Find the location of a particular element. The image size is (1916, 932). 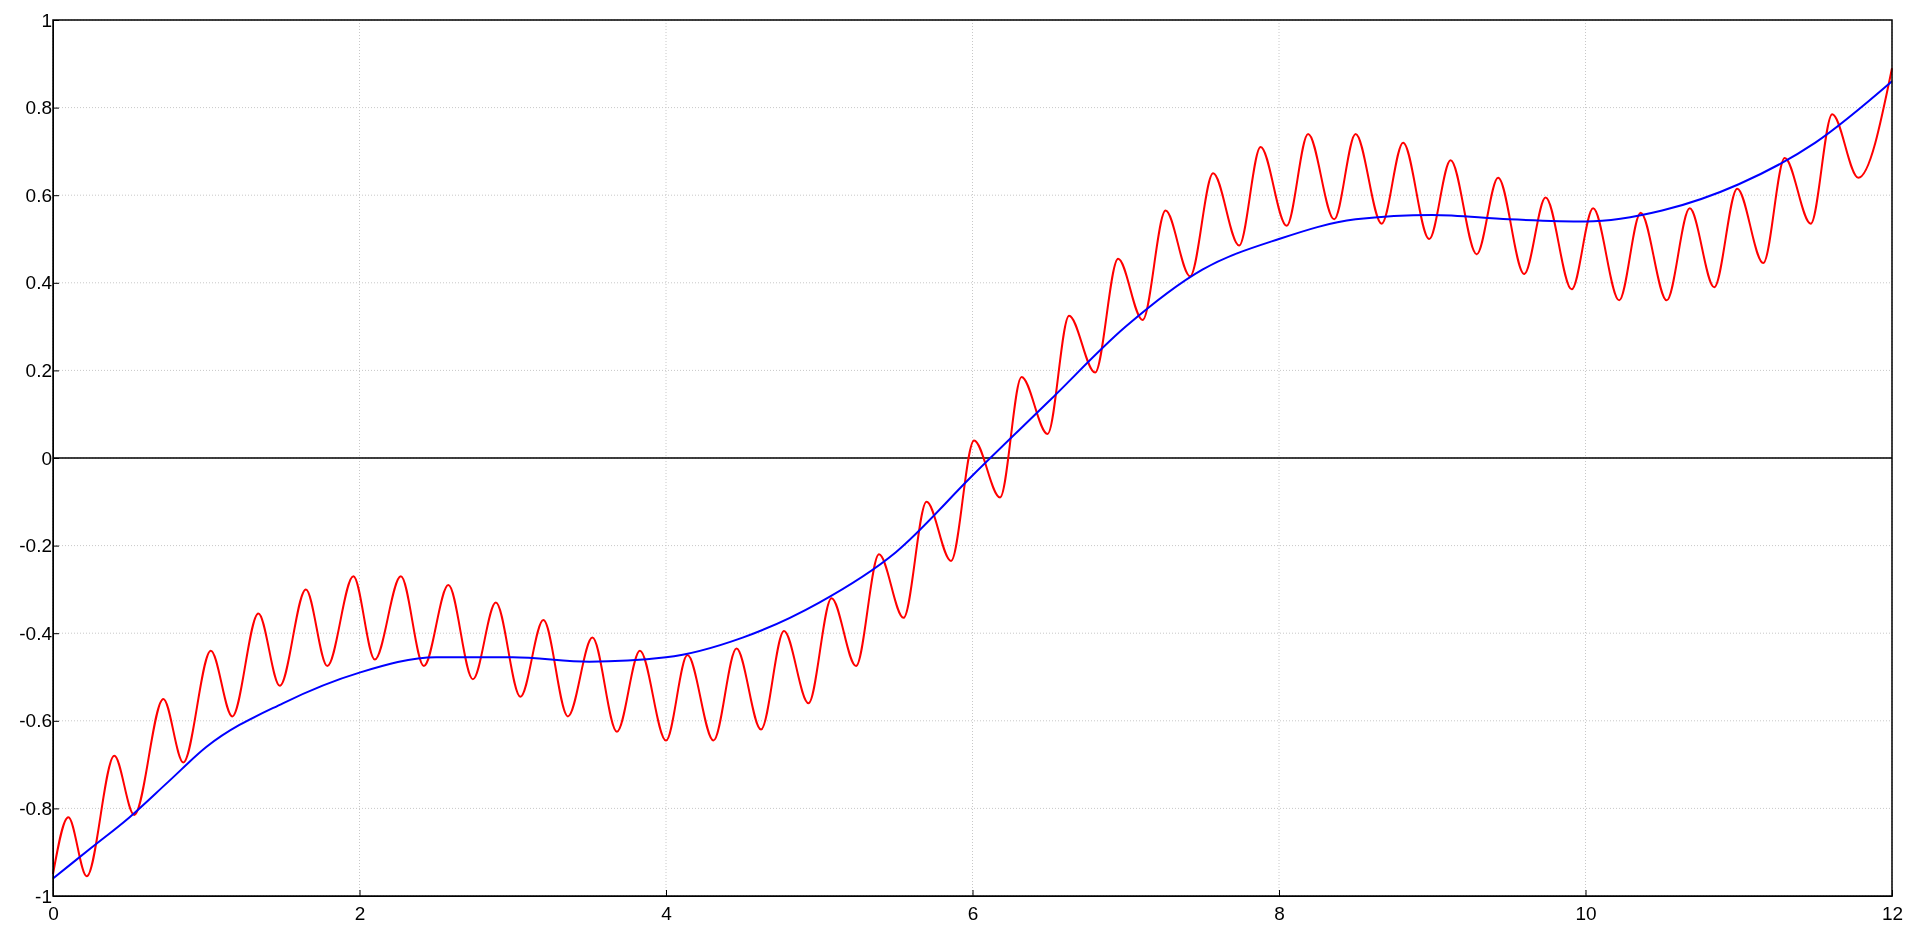

y-tick-label: -0.2 is located at coordinates (35, 546).